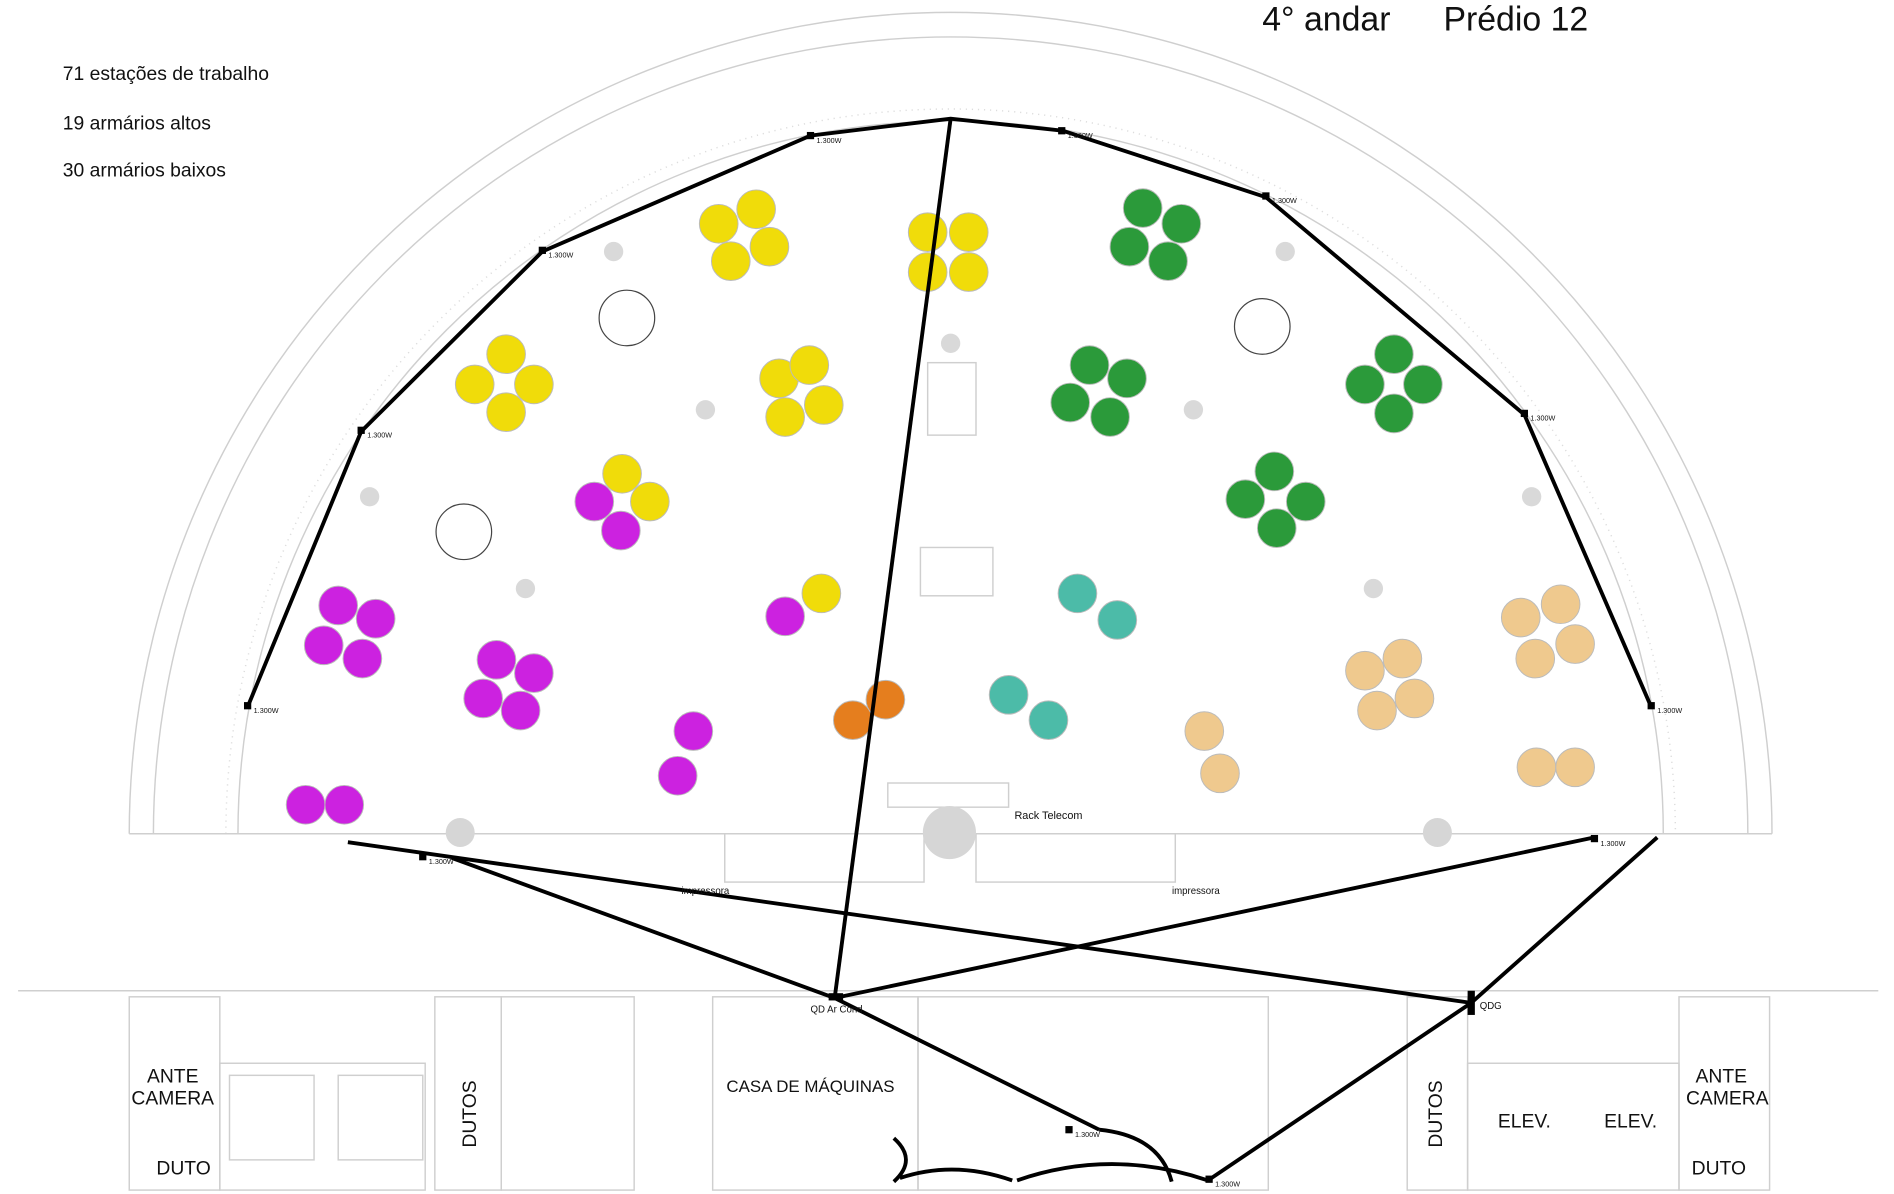 This screenshot has width=1894, height=1194. Describe the element at coordinates (810, 1086) in the screenshot. I see `room-label: CASA DE MÁQUINAS` at that location.